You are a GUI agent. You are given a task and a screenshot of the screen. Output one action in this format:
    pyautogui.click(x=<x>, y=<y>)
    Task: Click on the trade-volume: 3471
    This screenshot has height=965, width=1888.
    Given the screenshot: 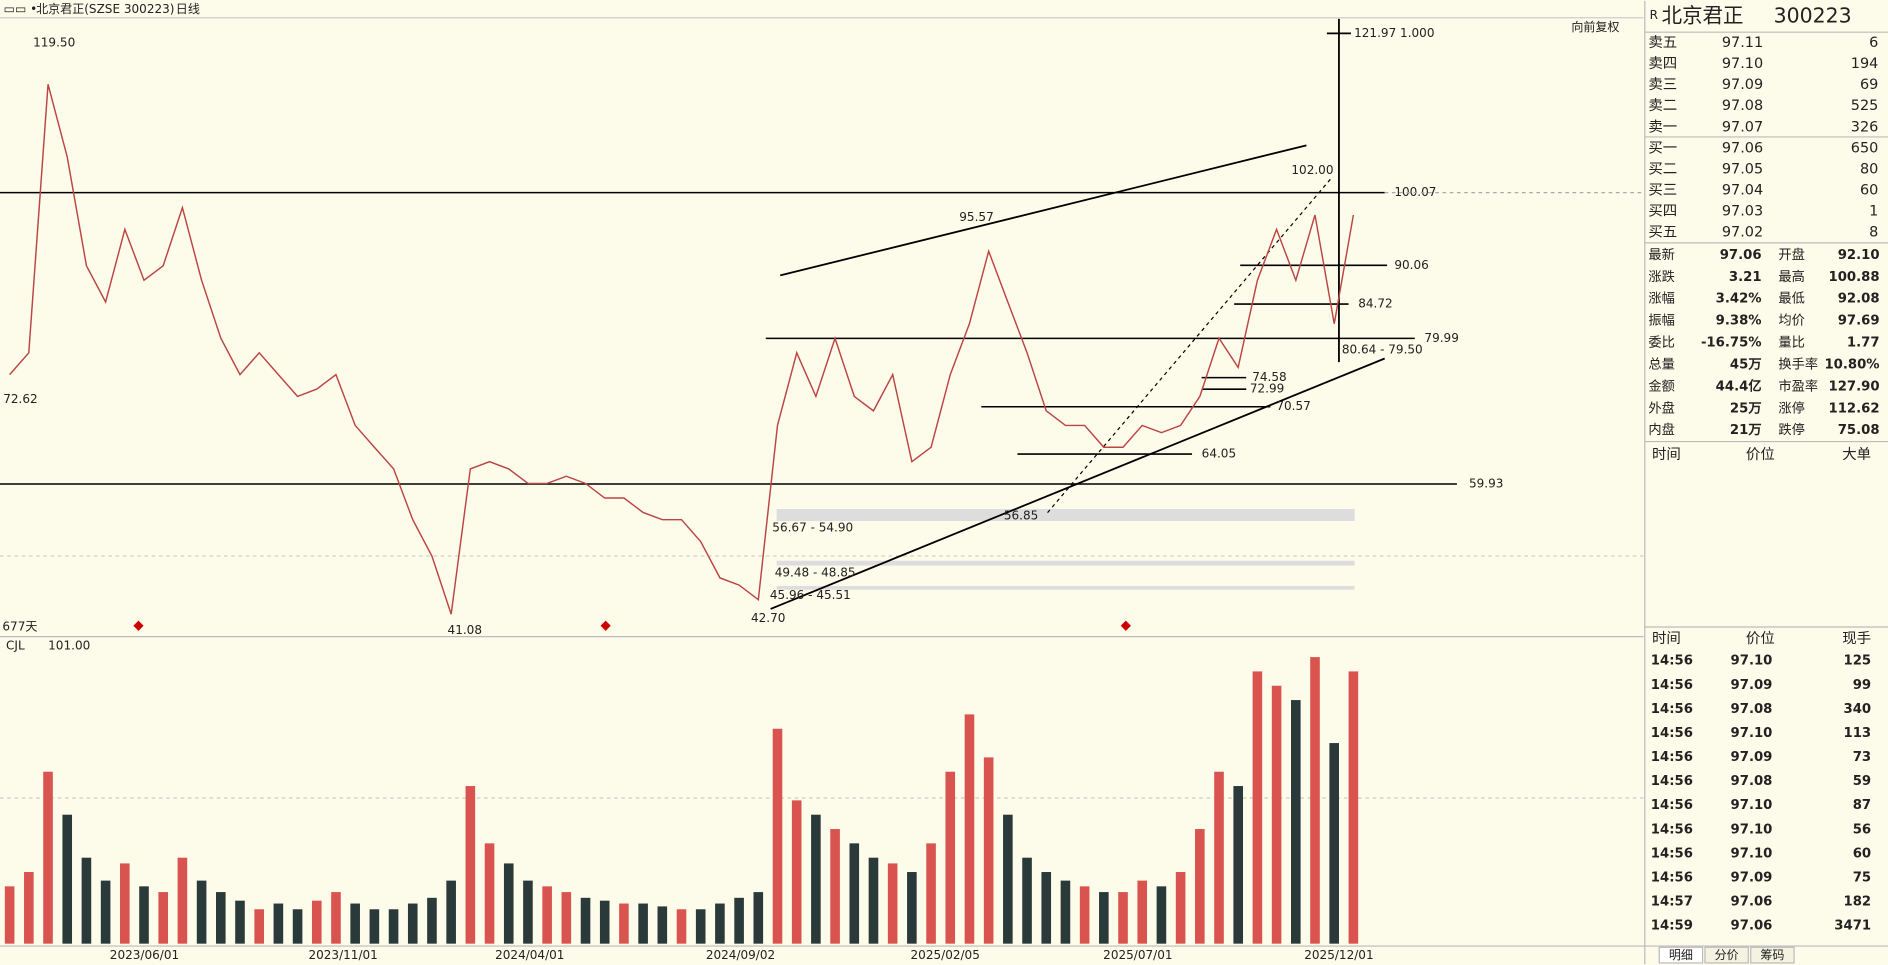 What is the action you would take?
    pyautogui.click(x=1852, y=926)
    